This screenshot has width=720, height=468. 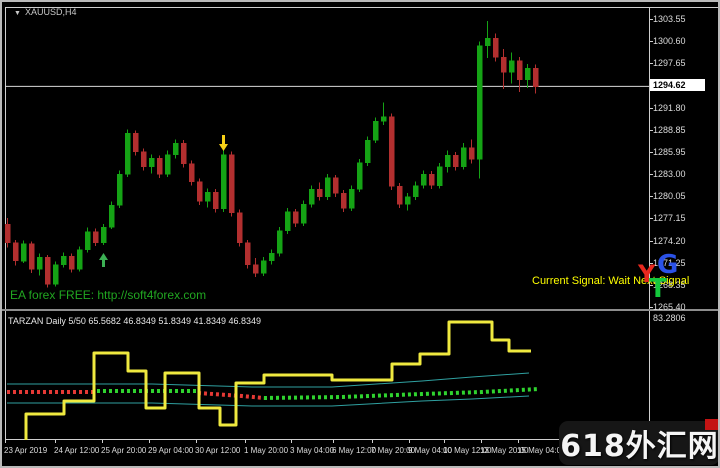 What do you see at coordinates (103, 260) in the screenshot?
I see `up-arrow-marker` at bounding box center [103, 260].